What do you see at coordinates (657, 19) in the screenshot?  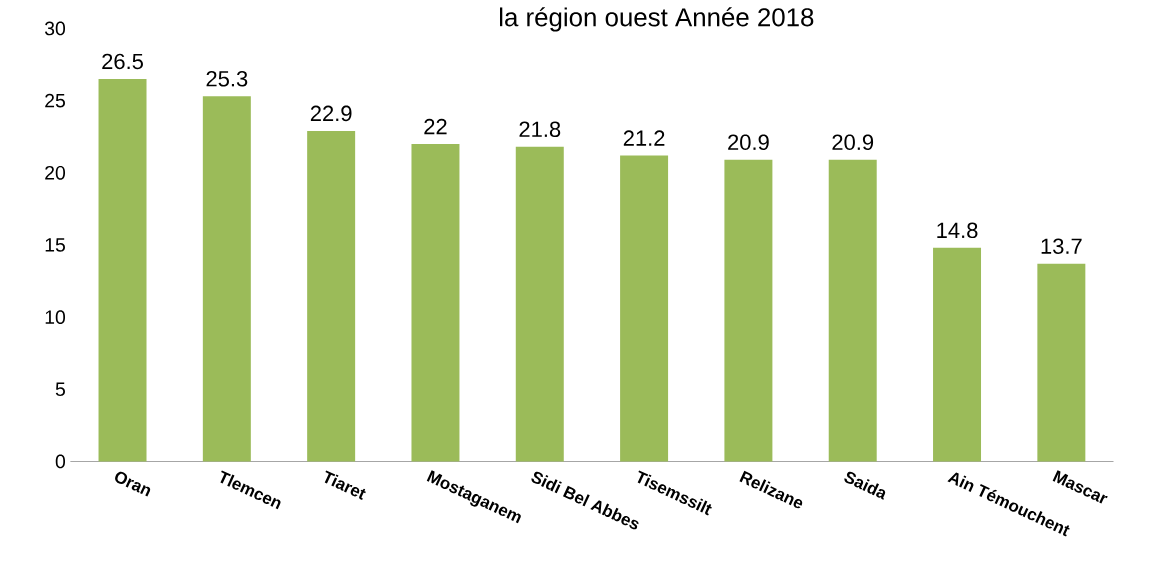 I see `chart-title: la région ouest Année 2018` at bounding box center [657, 19].